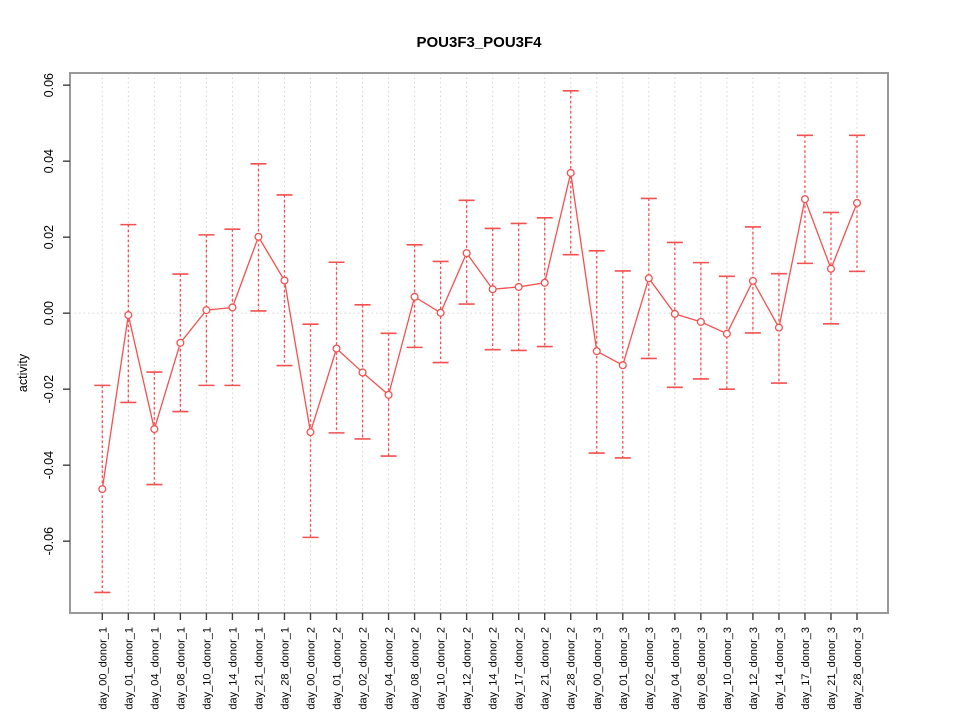  I want to click on x-tick-label: day_17_donor_3, so click(806, 668).